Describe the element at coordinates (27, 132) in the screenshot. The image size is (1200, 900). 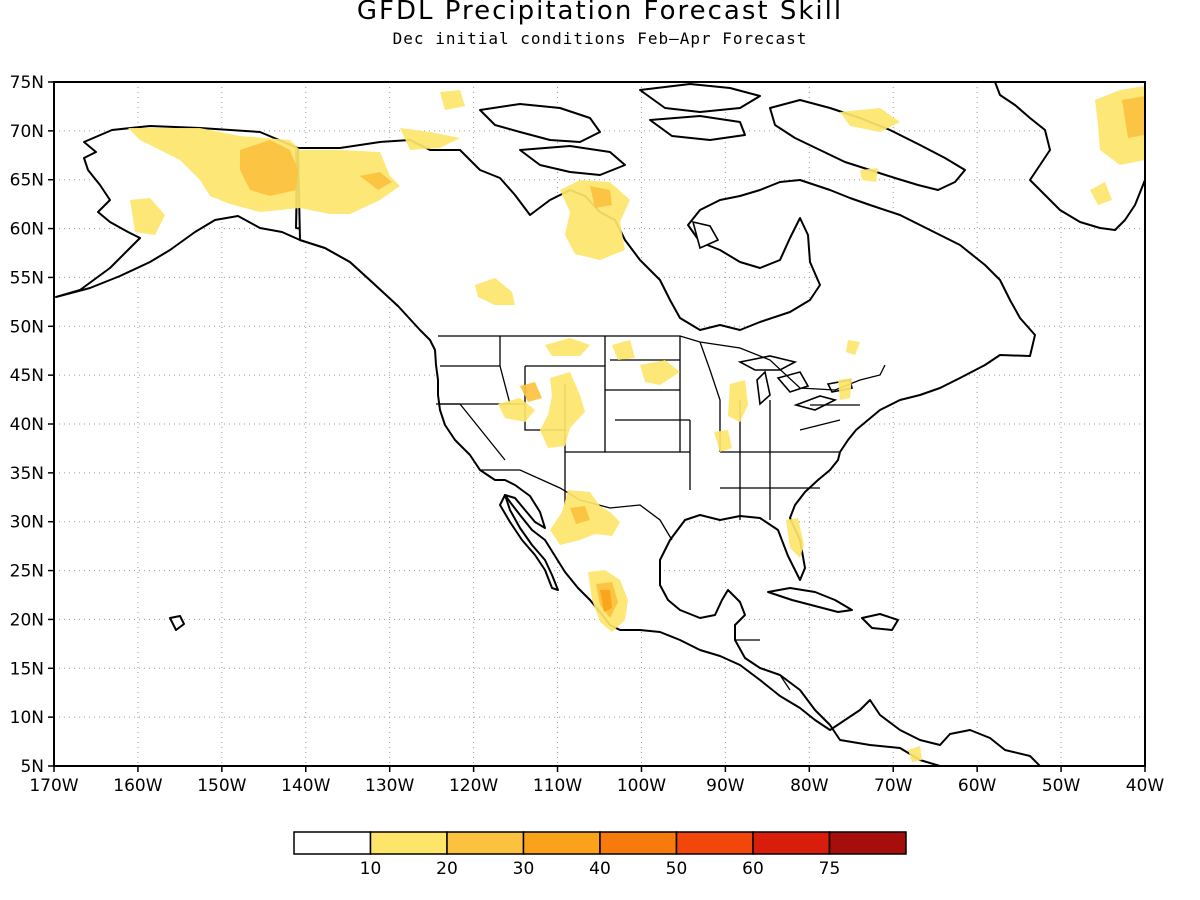
I see `lat-tick-label: 70N` at that location.